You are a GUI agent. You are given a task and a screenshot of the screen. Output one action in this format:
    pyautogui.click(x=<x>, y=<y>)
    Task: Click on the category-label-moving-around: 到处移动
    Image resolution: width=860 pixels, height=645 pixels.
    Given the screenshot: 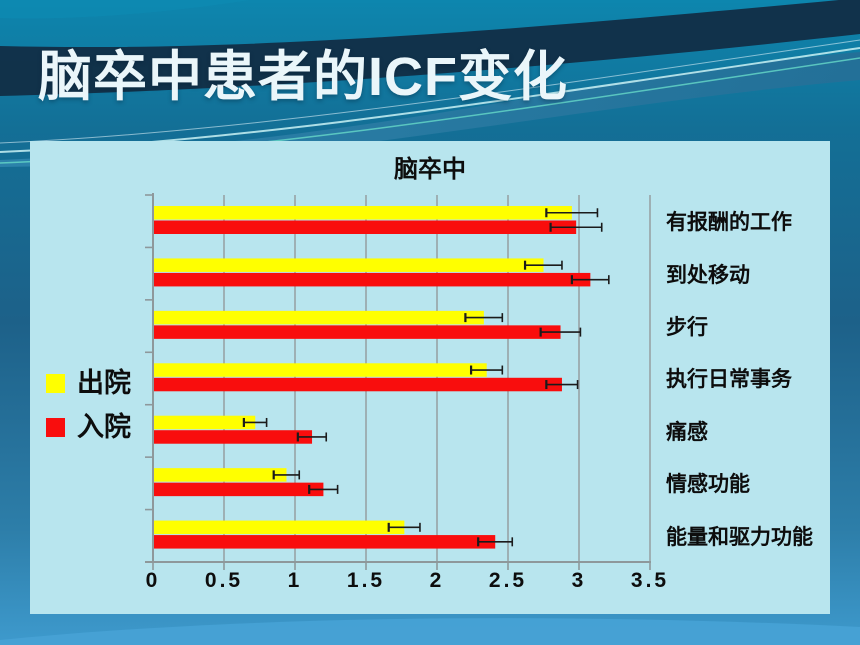 What is the action you would take?
    pyautogui.click(x=708, y=275)
    